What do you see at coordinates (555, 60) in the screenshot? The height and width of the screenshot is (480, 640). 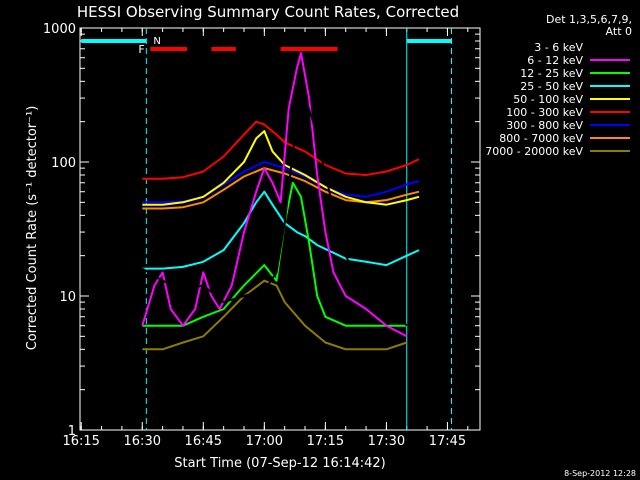 I see `legend-entry-label: 6 - 12 keV` at bounding box center [555, 60].